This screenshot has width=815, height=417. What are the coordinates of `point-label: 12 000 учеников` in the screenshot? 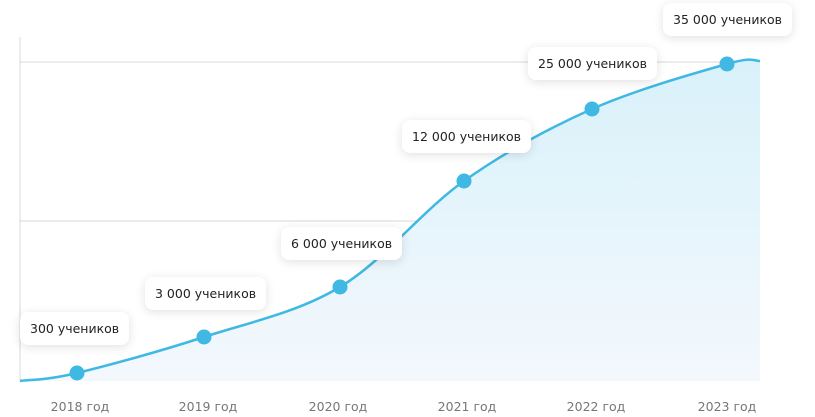 It's located at (467, 136).